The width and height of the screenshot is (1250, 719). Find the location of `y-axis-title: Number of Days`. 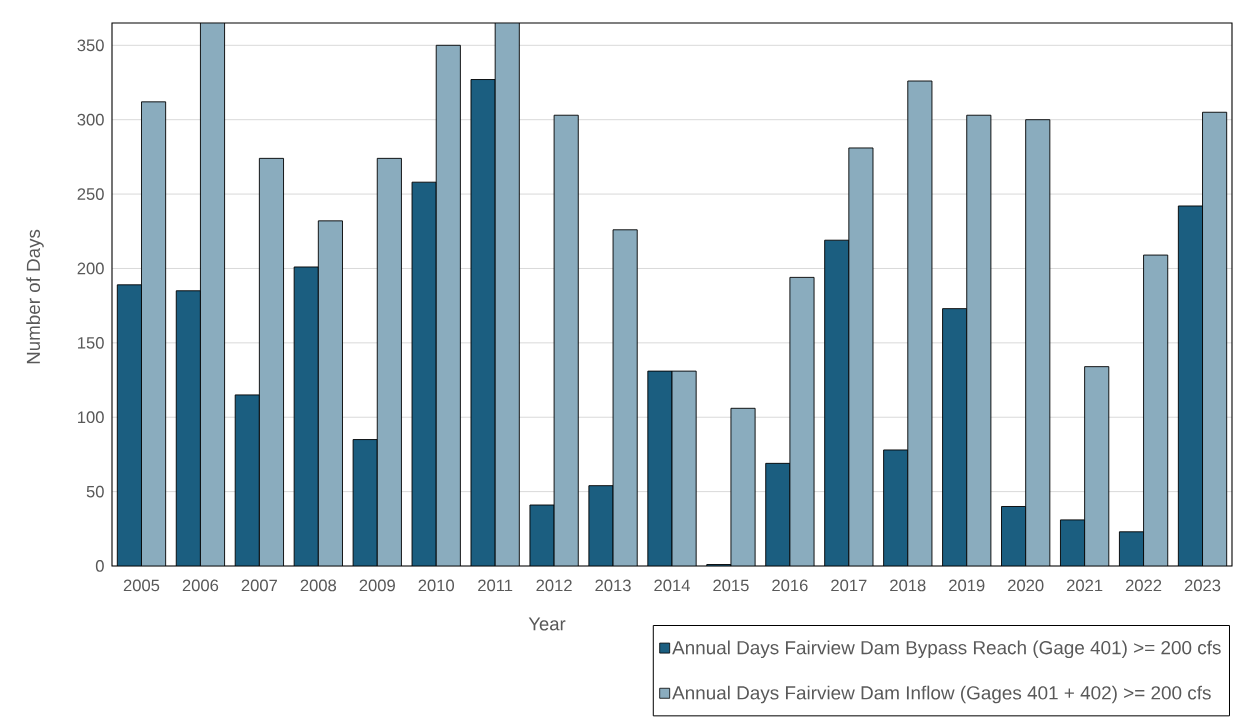

y-axis-title: Number of Days is located at coordinates (35, 296).